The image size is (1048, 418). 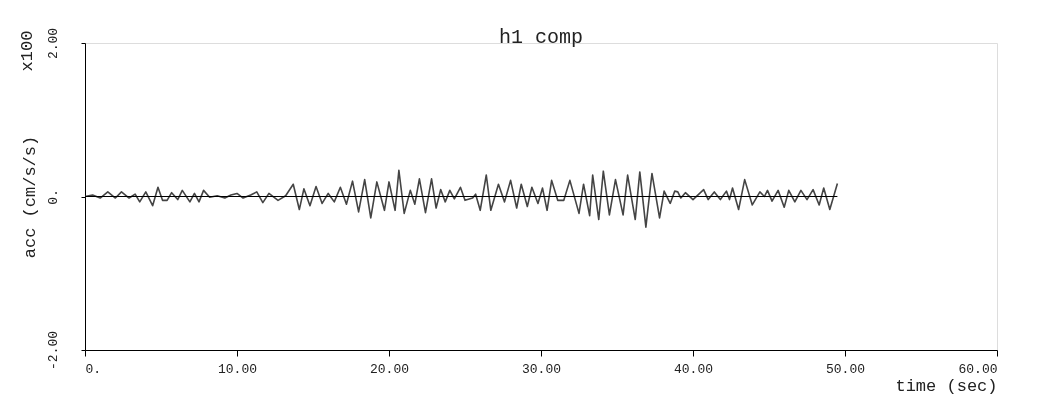 What do you see at coordinates (53, 197) in the screenshot?
I see `y-tick-label: 0.` at bounding box center [53, 197].